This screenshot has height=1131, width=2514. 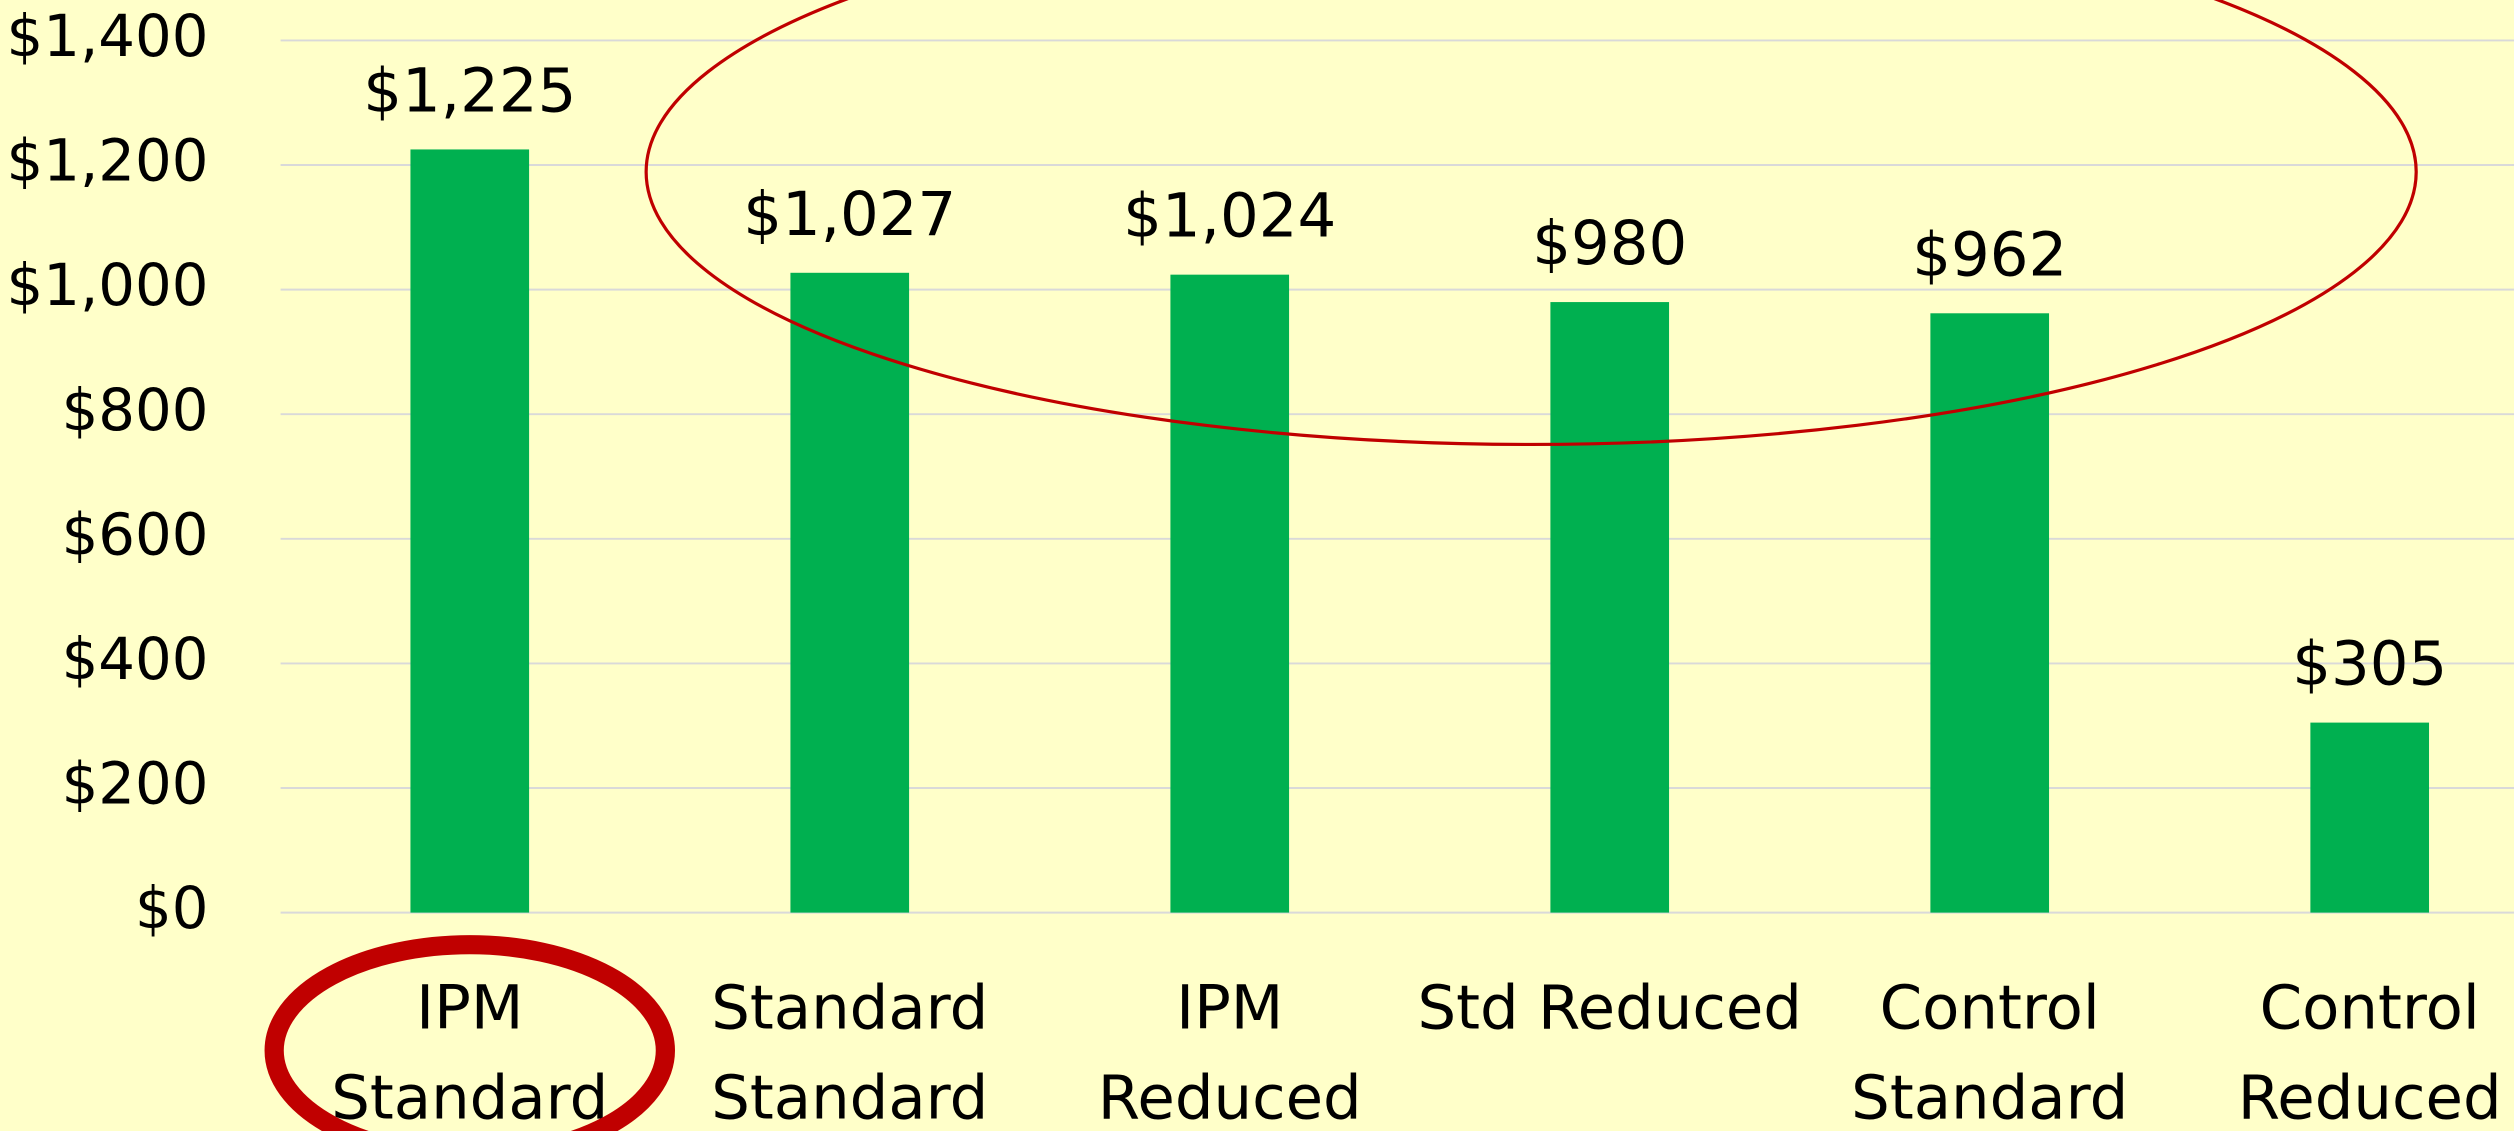 What do you see at coordinates (1989, 254) in the screenshot?
I see `data-label: $962` at bounding box center [1989, 254].